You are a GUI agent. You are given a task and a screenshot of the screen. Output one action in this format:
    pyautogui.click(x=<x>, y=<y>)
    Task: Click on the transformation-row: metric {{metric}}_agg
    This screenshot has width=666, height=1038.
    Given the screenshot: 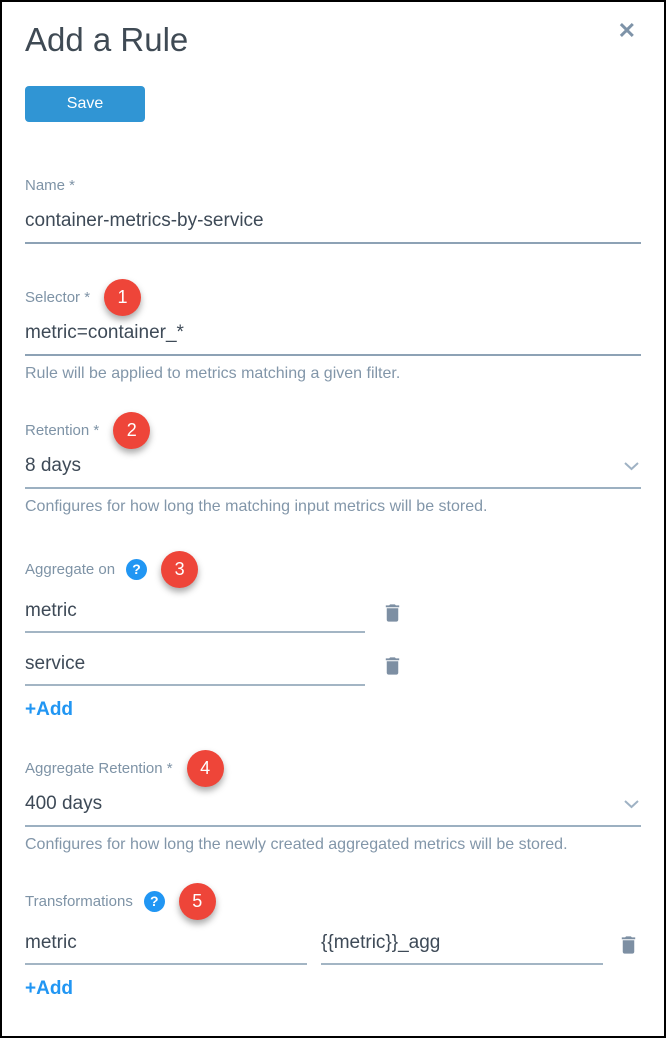 What is the action you would take?
    pyautogui.click(x=333, y=944)
    